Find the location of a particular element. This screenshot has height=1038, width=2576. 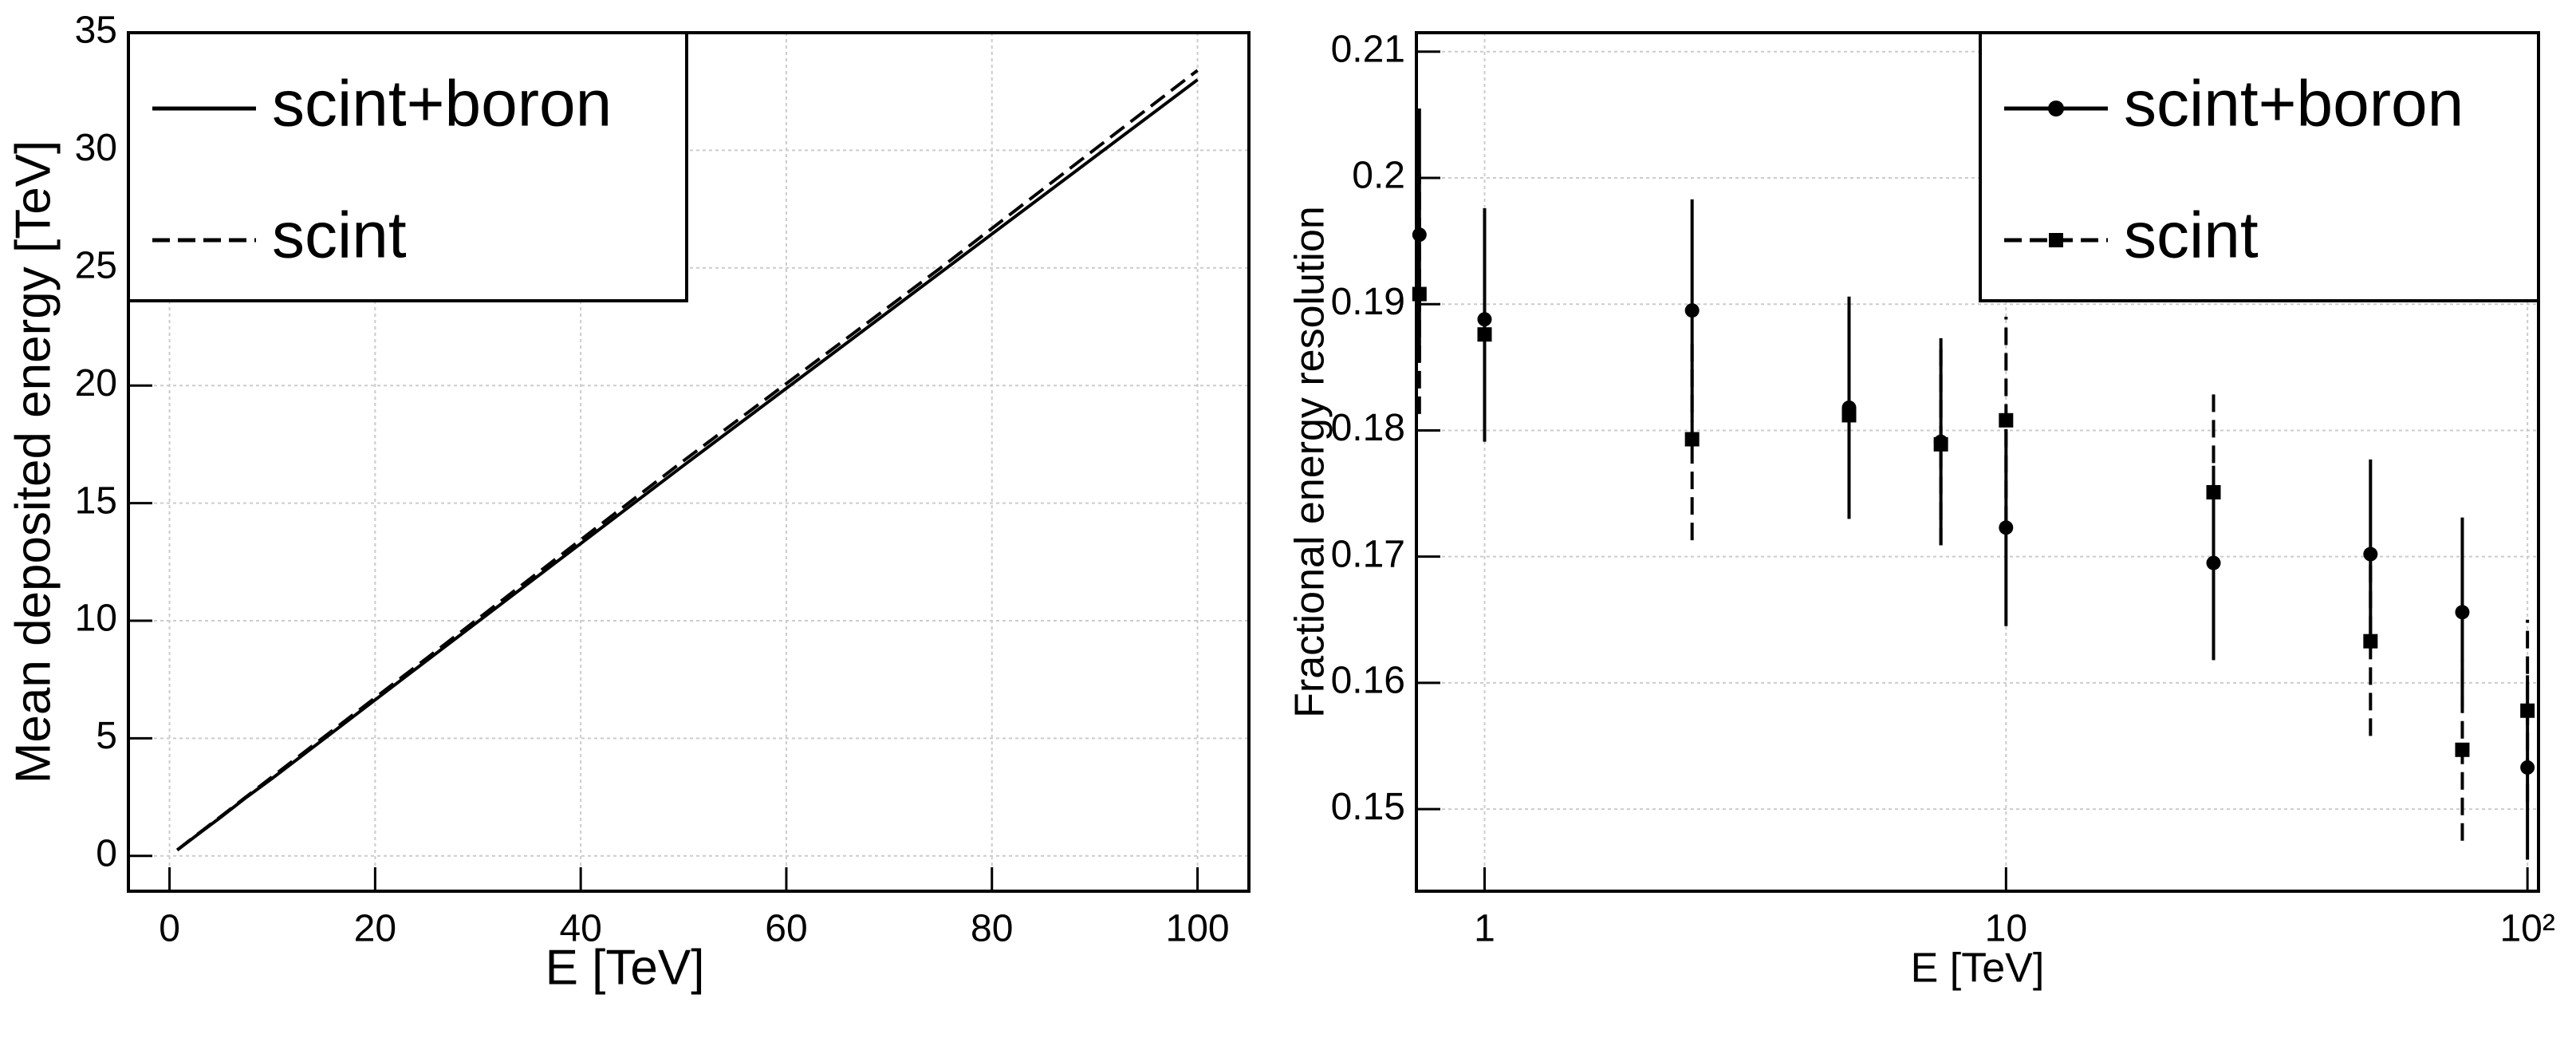

y-axis-title: Mean deposited energy [TeV] is located at coordinates (33, 462).